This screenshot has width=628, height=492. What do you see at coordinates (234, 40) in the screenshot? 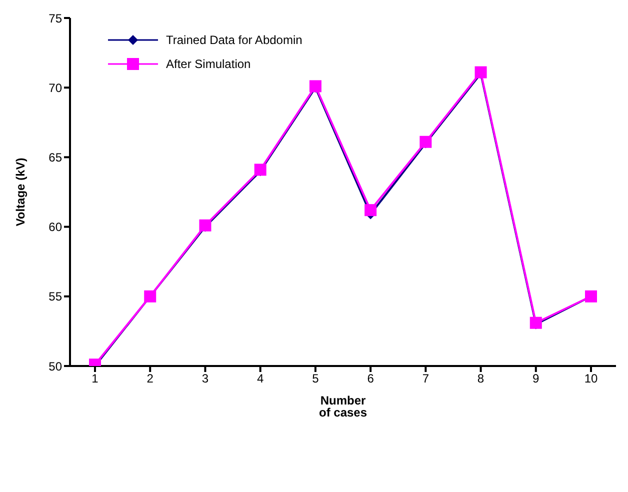
I see `legend-label: Trained Data for Abdomin` at bounding box center [234, 40].